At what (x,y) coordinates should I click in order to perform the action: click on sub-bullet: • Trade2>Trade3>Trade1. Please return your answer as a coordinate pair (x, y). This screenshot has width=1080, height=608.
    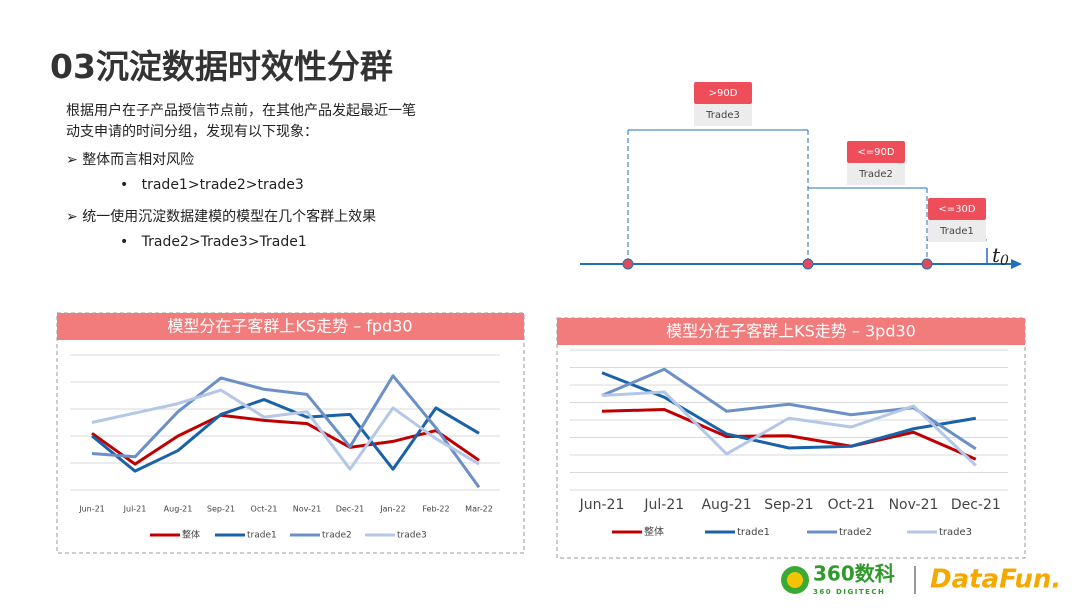
    Looking at the image, I should click on (213, 242).